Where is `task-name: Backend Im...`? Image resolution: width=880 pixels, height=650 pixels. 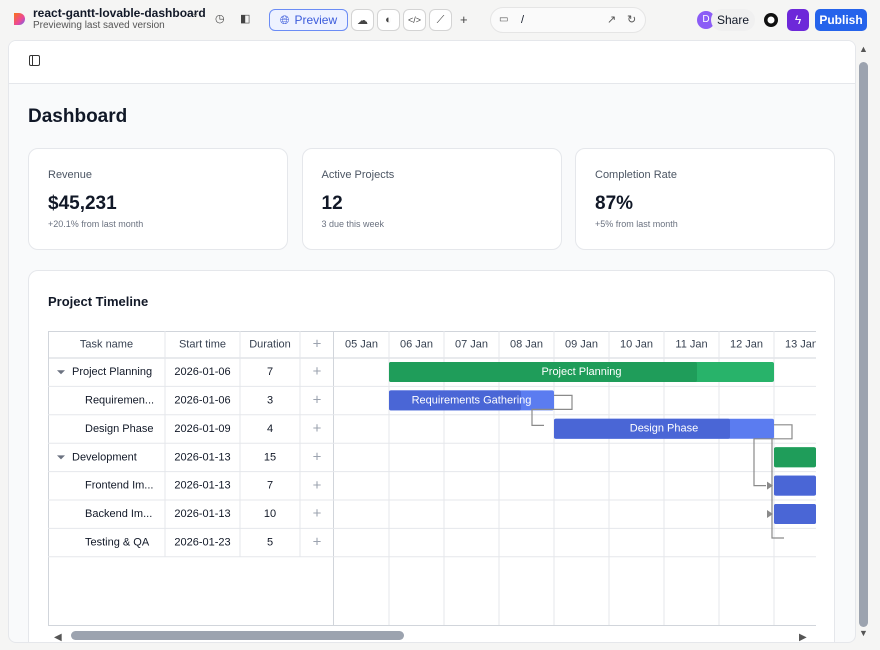
task-name: Backend Im... is located at coordinates (118, 514).